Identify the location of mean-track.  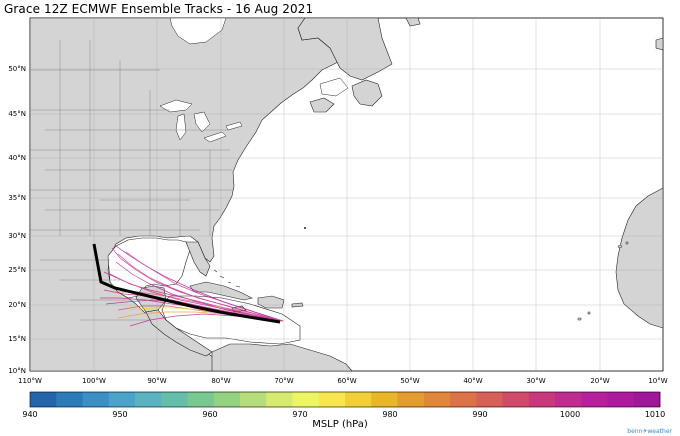
(186, 283).